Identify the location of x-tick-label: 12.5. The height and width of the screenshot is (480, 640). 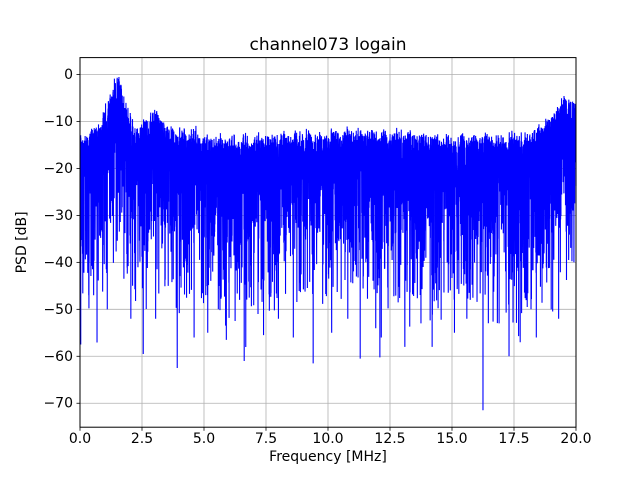
(389, 439).